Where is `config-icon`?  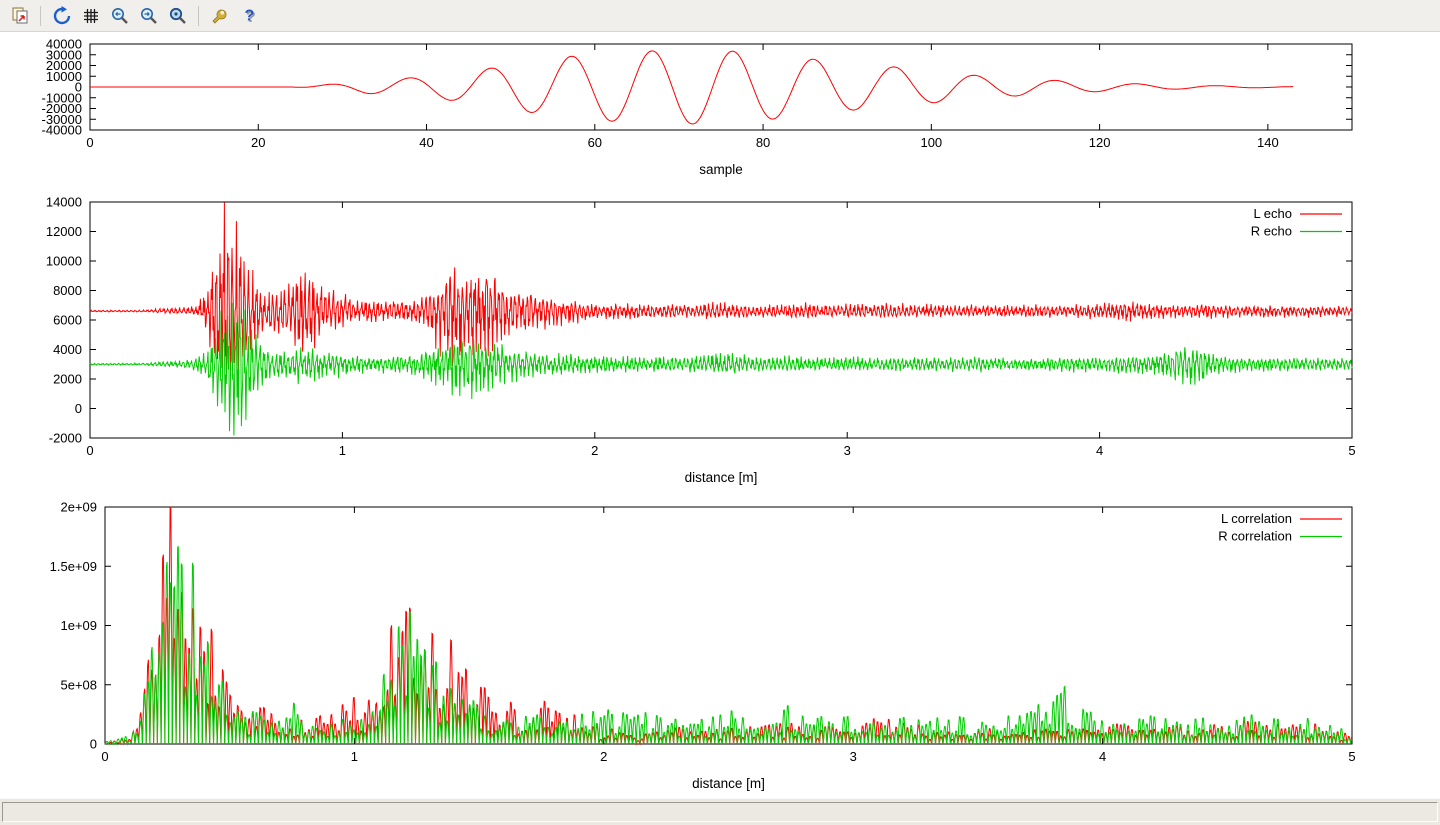
config-icon is located at coordinates (218, 16).